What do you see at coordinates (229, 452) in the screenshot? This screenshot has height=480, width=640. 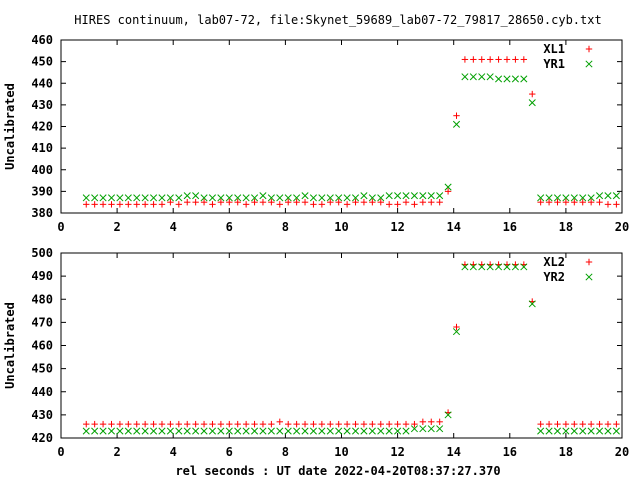 I see `x-tick-label: 6` at bounding box center [229, 452].